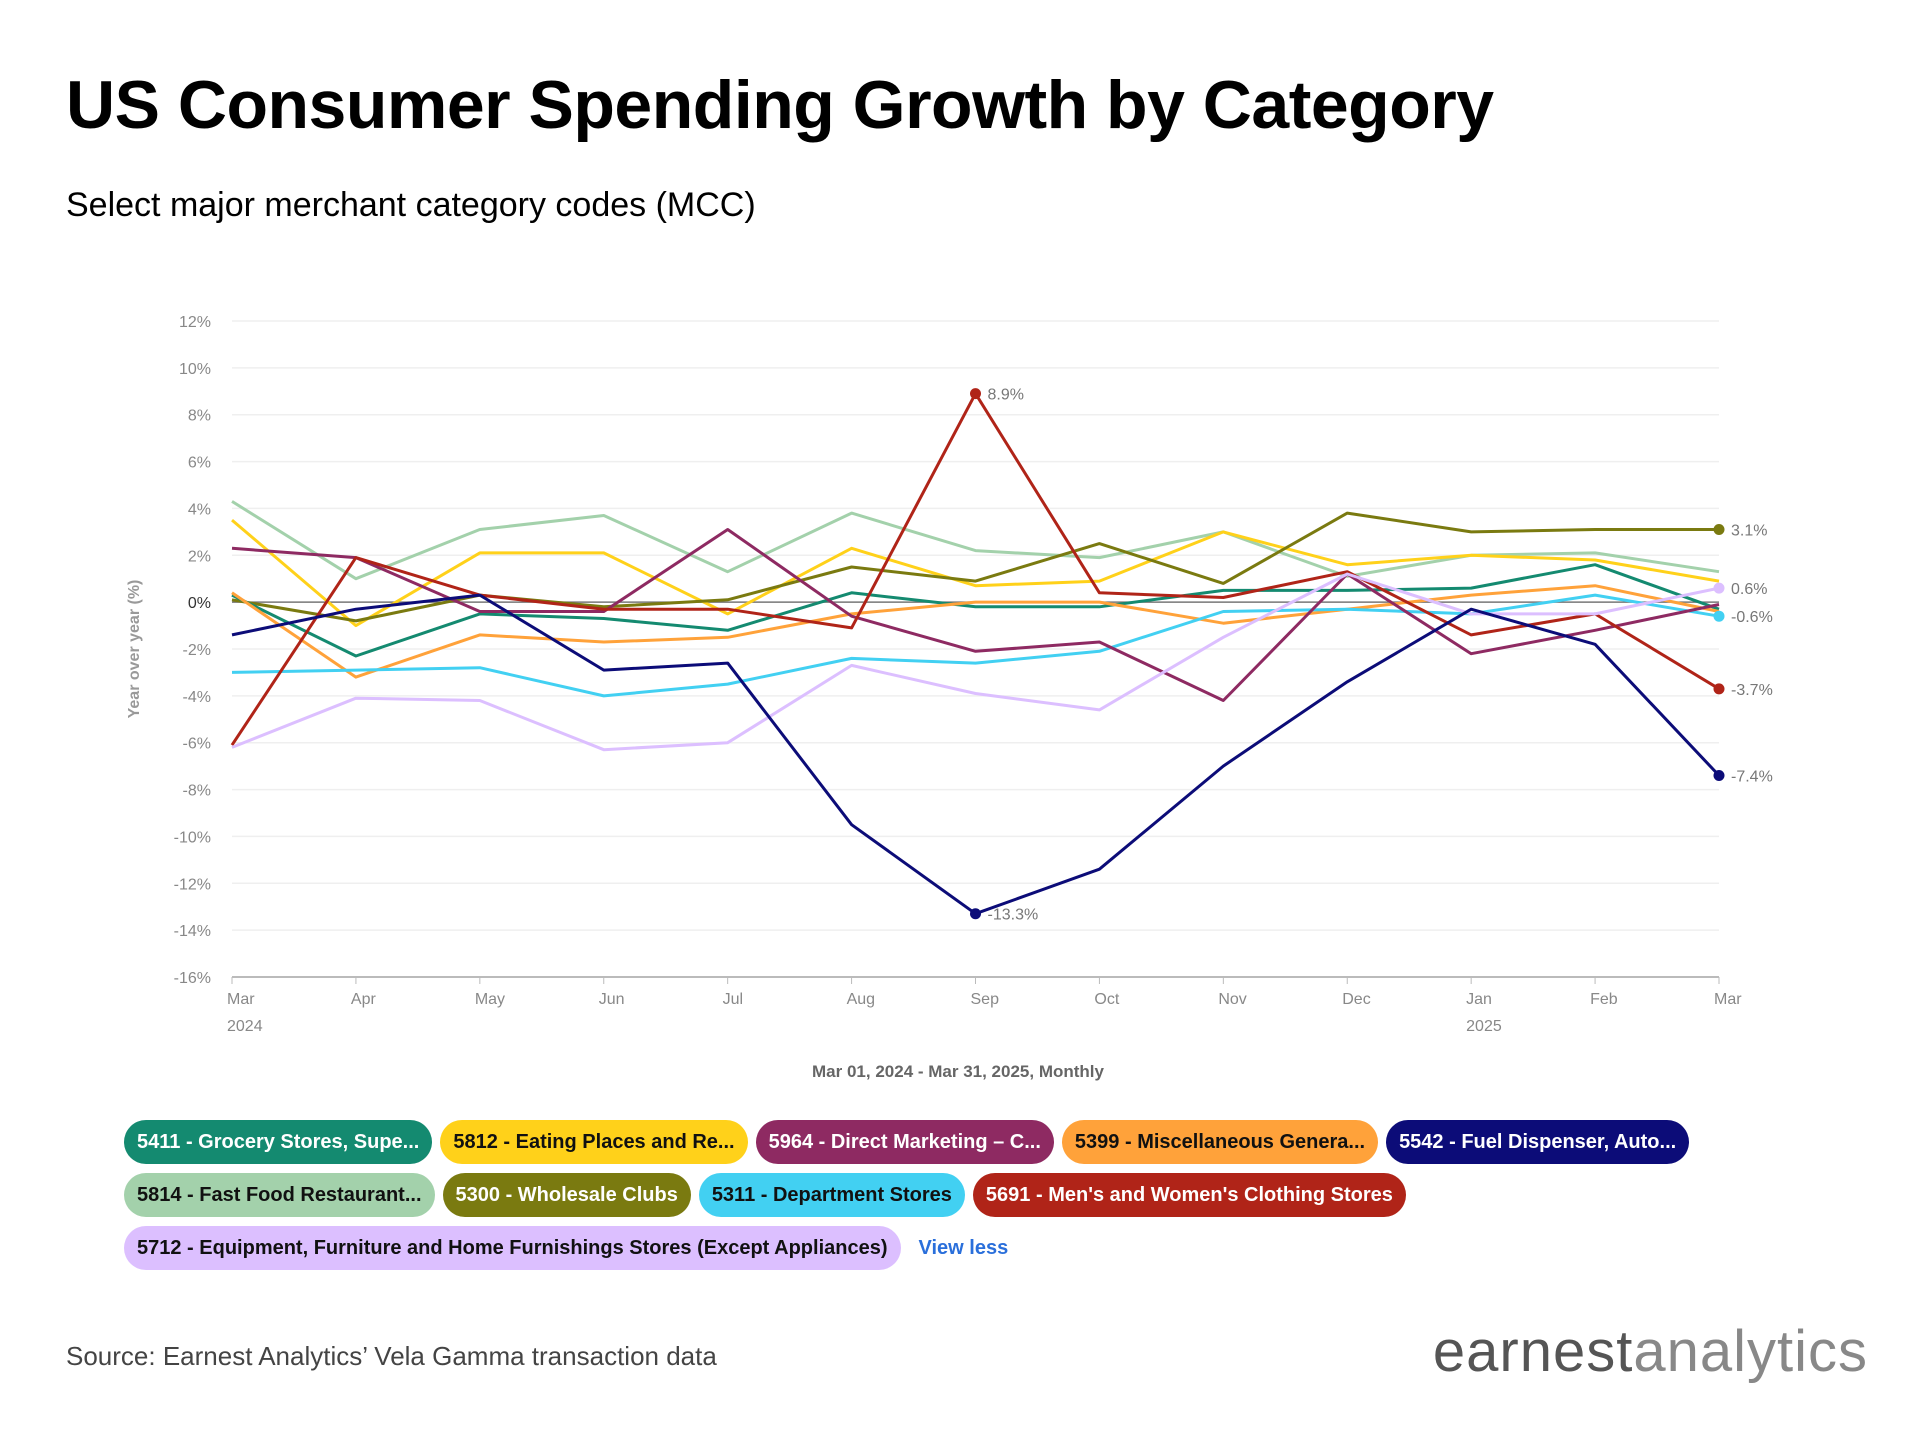  I want to click on data-label: -13.3%, so click(1013, 915).